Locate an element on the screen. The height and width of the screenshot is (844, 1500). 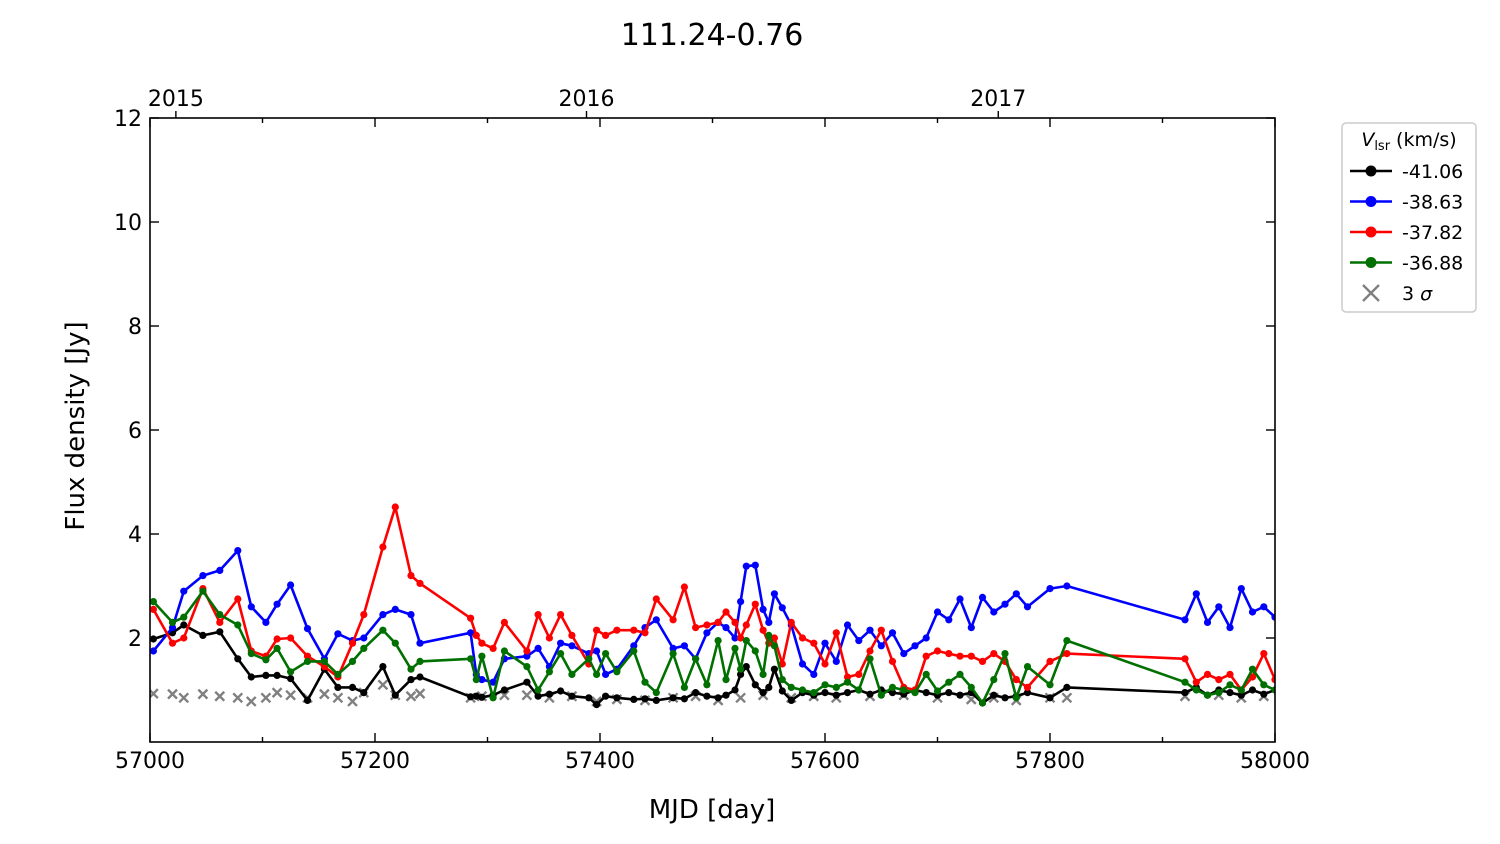
legend-entry-0: -41.06 is located at coordinates (1406, 172).